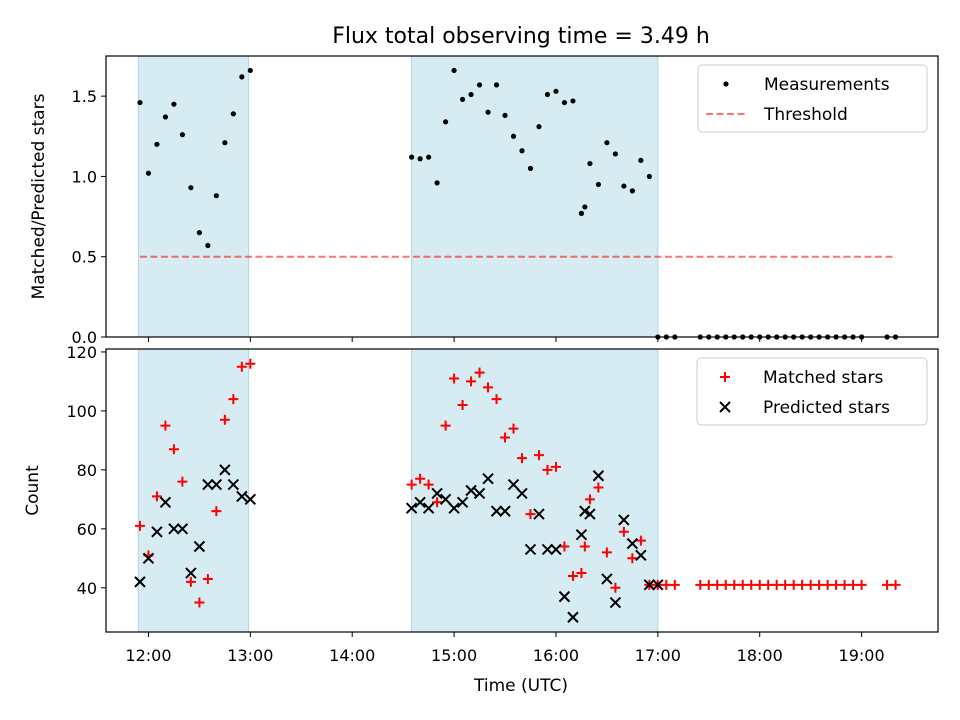 The width and height of the screenshot is (960, 720). I want to click on x-tick-label: 16:00, so click(556, 655).